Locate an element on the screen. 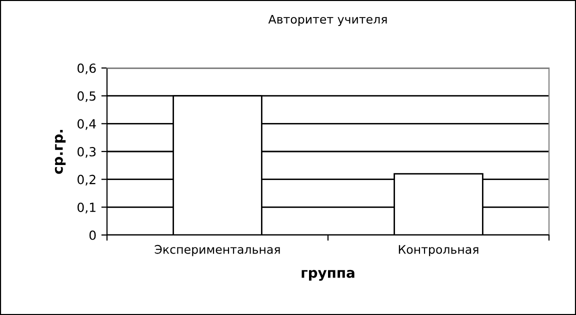 This screenshot has width=576, height=315. y-axis-title: ср.гр. is located at coordinates (60, 152).